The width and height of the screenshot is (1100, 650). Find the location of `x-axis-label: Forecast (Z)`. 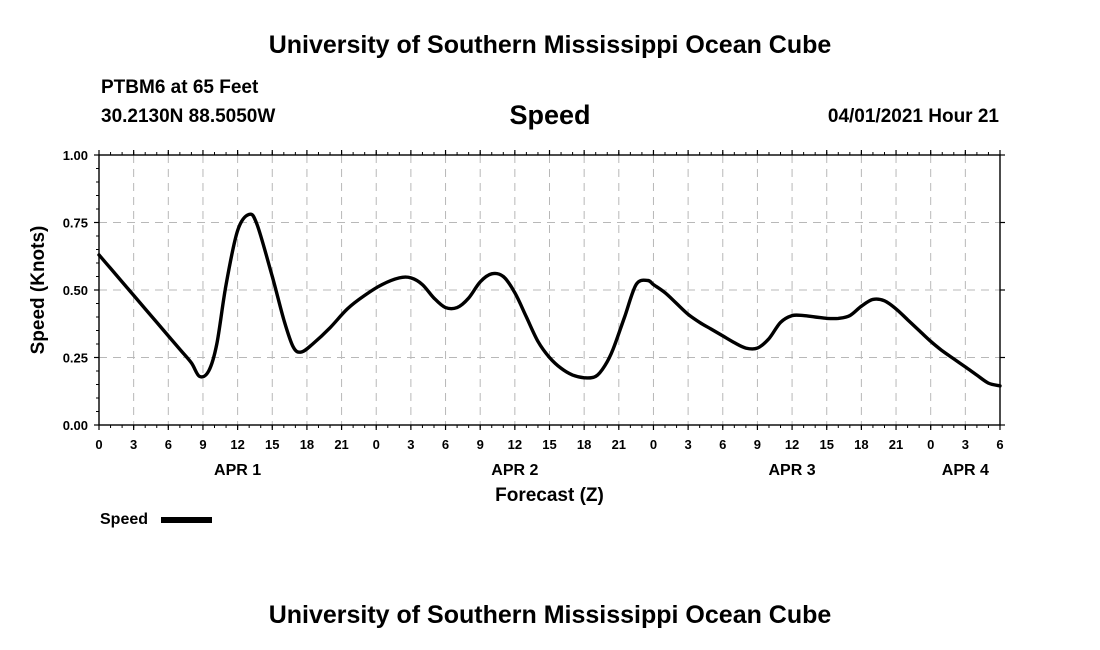

x-axis-label: Forecast (Z) is located at coordinates (549, 495).